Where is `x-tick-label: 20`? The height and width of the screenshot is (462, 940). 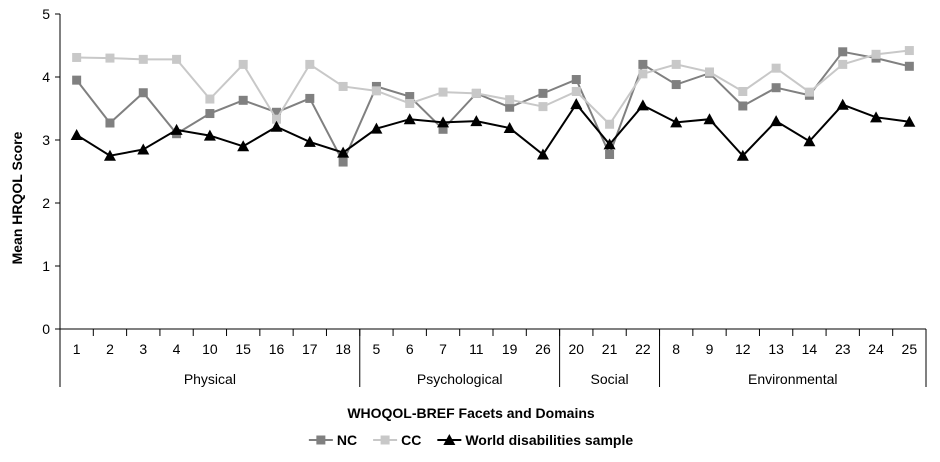
x-tick-label: 20 is located at coordinates (576, 349).